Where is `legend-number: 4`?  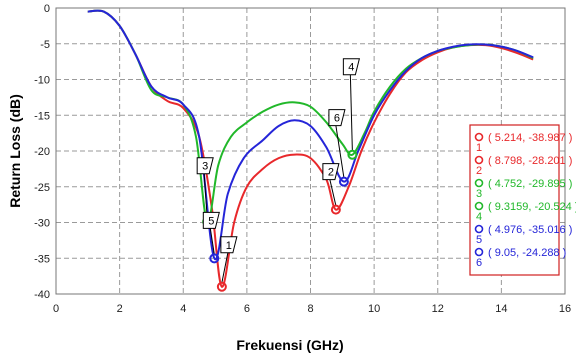 legend-number: 4 is located at coordinates (479, 217).